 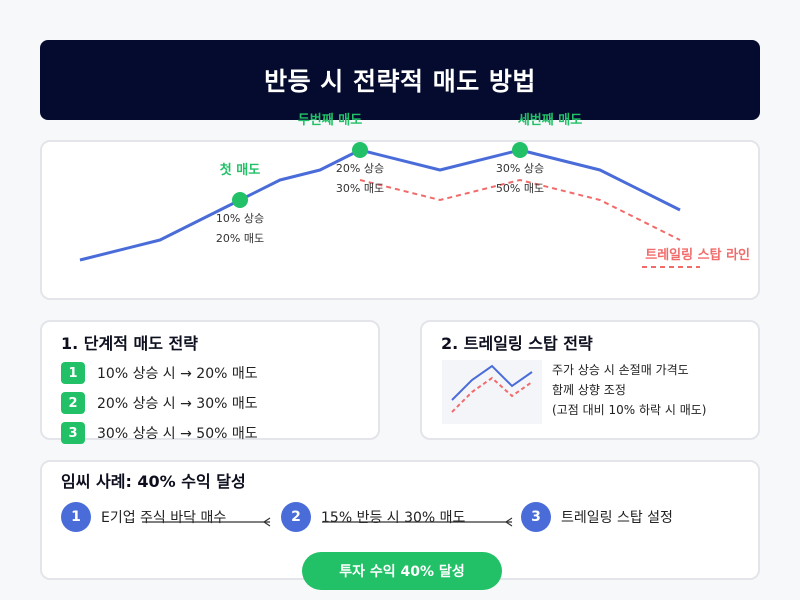 What do you see at coordinates (589, 390) in the screenshot?
I see `trailing-line: 함께 상향 조정` at bounding box center [589, 390].